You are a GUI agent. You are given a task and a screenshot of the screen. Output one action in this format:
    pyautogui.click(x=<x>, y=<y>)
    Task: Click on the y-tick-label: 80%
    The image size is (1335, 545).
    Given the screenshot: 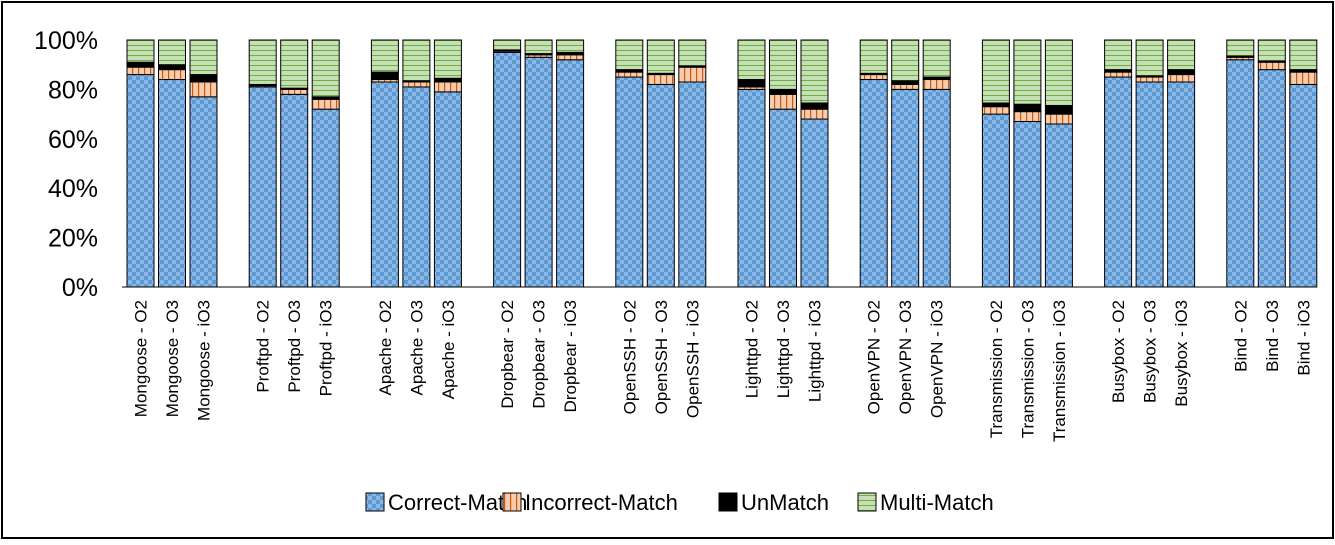 What is the action you would take?
    pyautogui.click(x=73, y=90)
    